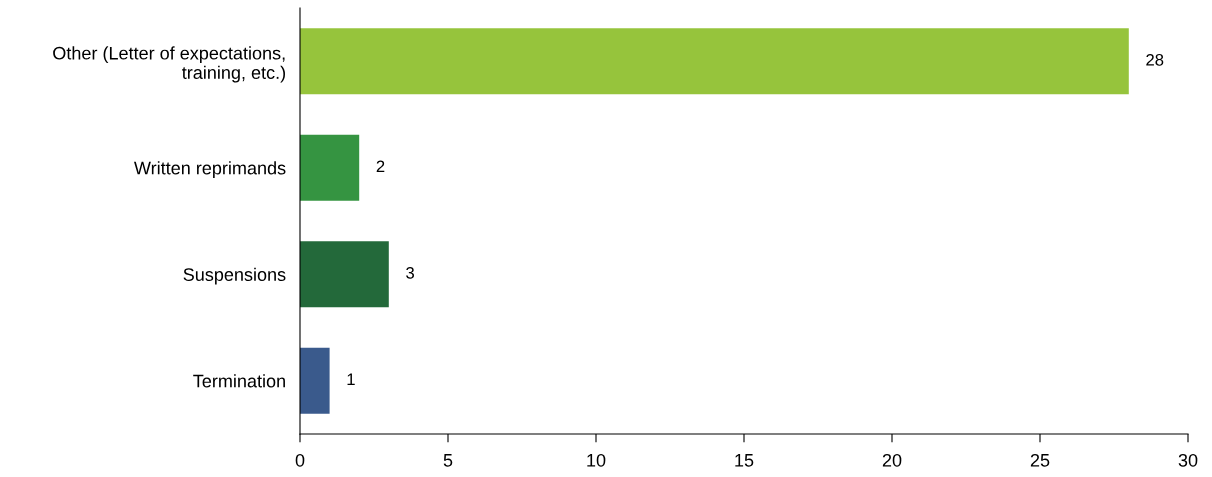 This screenshot has width=1212, height=477. I want to click on x-tick-label: 20, so click(892, 460).